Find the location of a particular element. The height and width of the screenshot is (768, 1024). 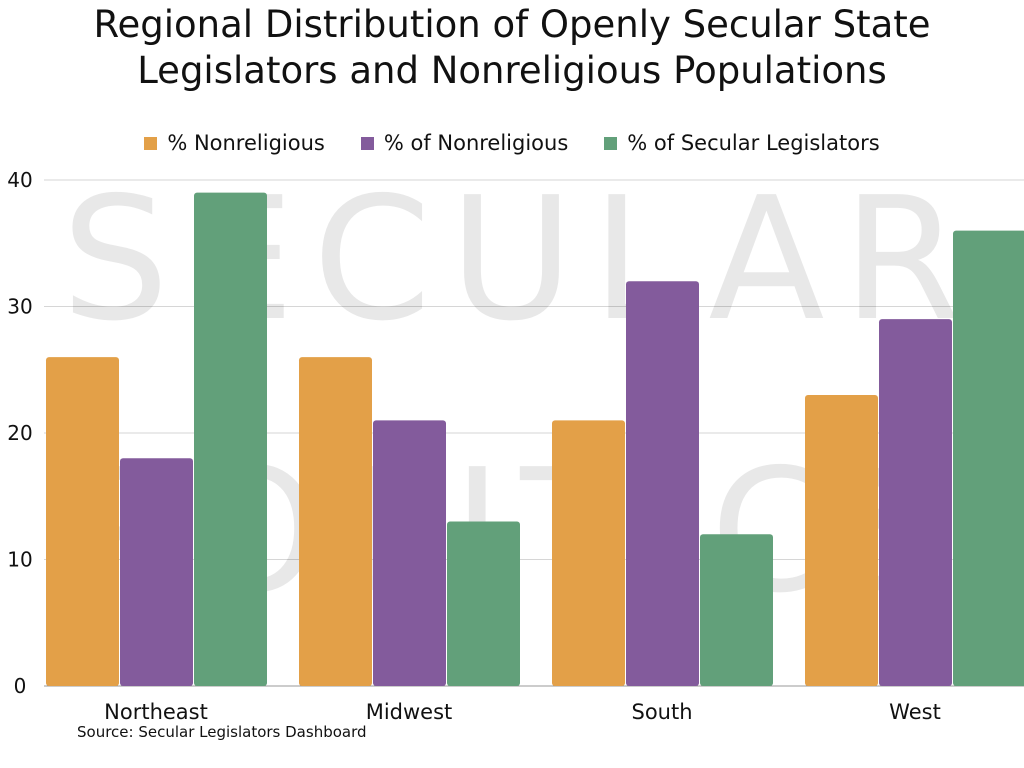

x-tick-label: Midwest is located at coordinates (409, 712).